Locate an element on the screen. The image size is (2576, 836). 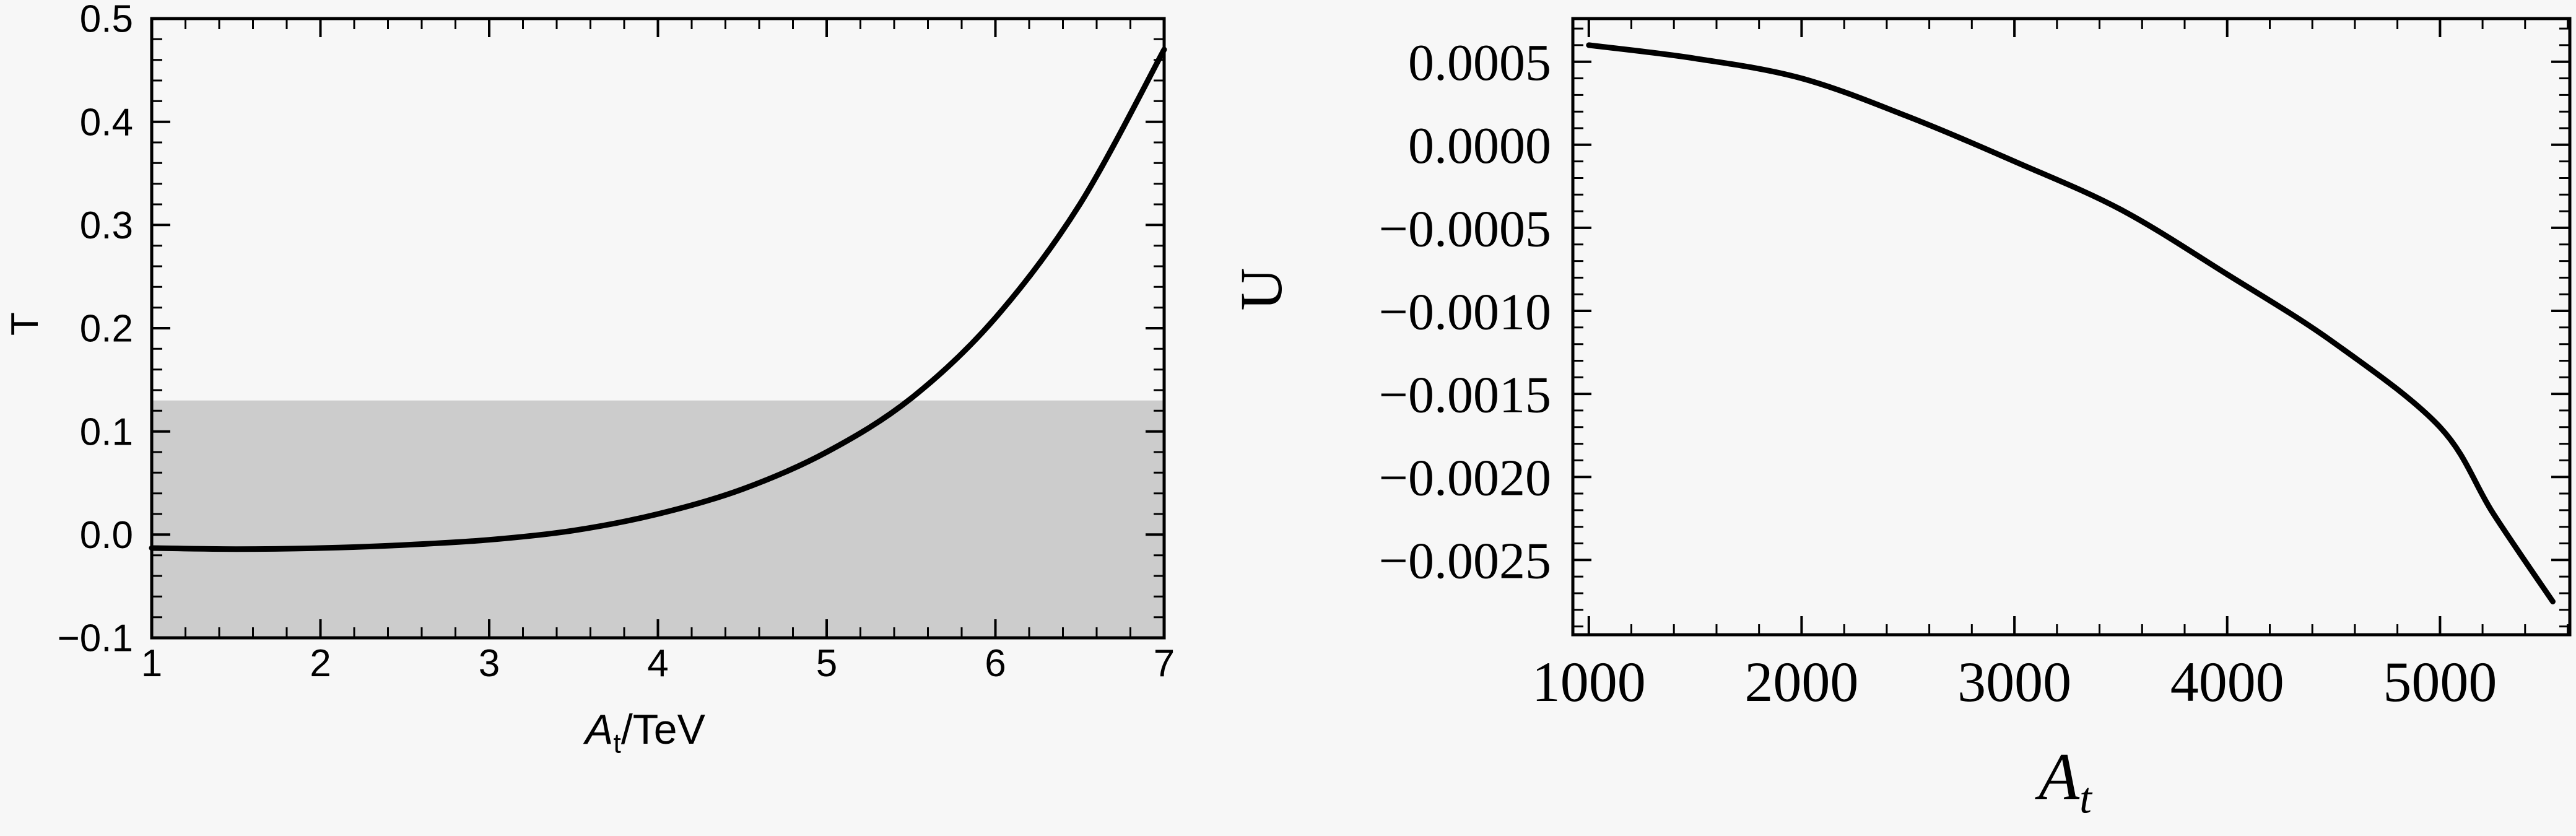
left-x-tick-label: 7 is located at coordinates (1164, 663).